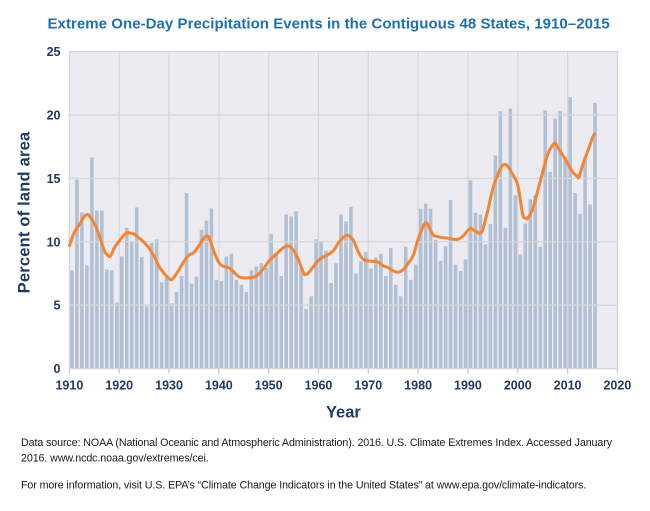 This screenshot has height=511, width=650. I want to click on svg-text: 1950, so click(269, 386).